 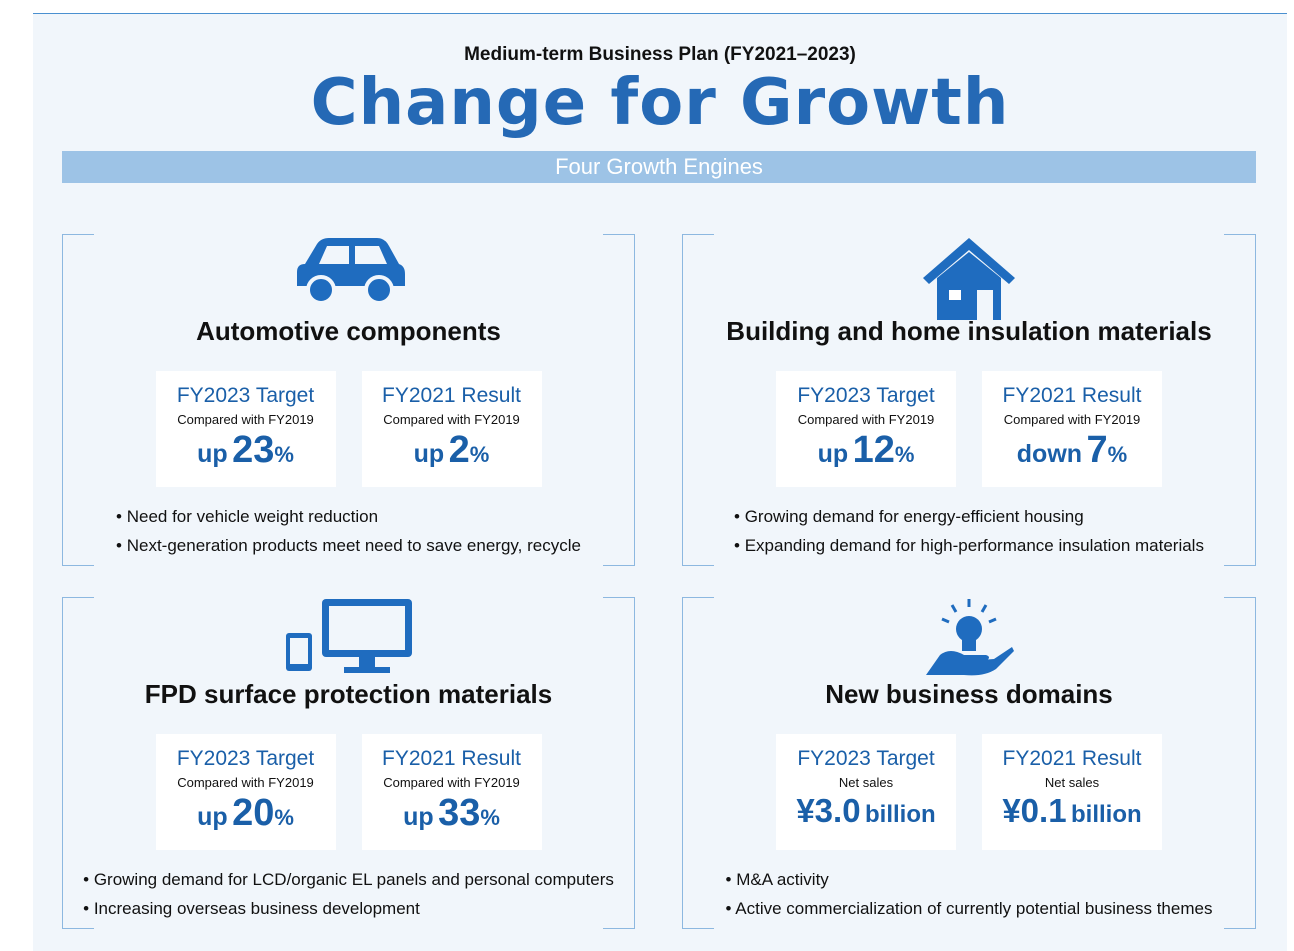 I want to click on metric-card: FY2021 Result Compared with FY2019 up 2%, so click(x=451, y=429).